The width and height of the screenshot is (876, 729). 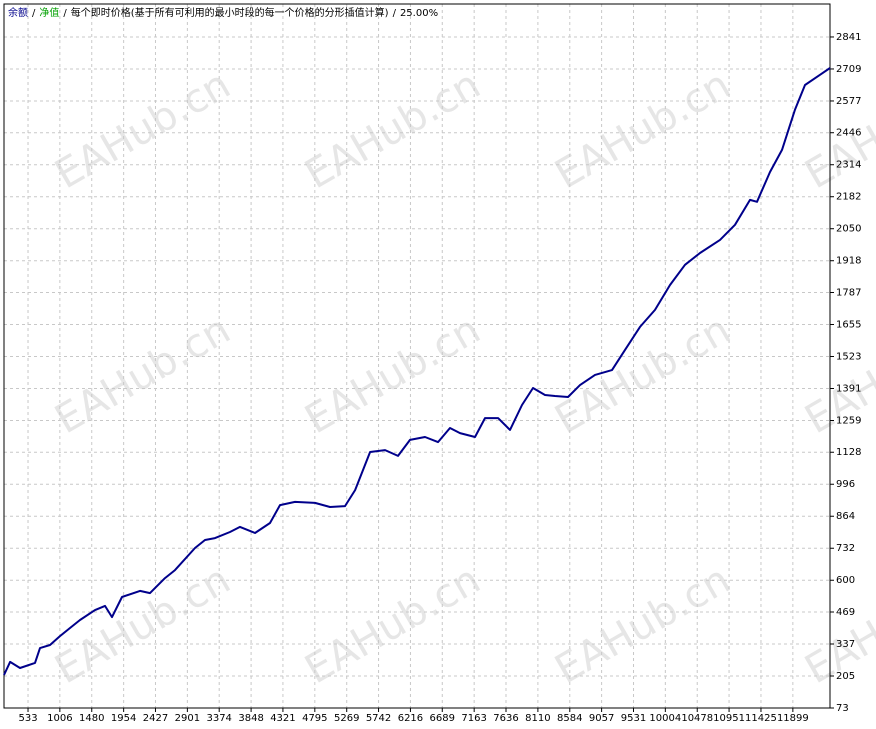 I want to click on x-tick-label: 2901, so click(x=187, y=718).